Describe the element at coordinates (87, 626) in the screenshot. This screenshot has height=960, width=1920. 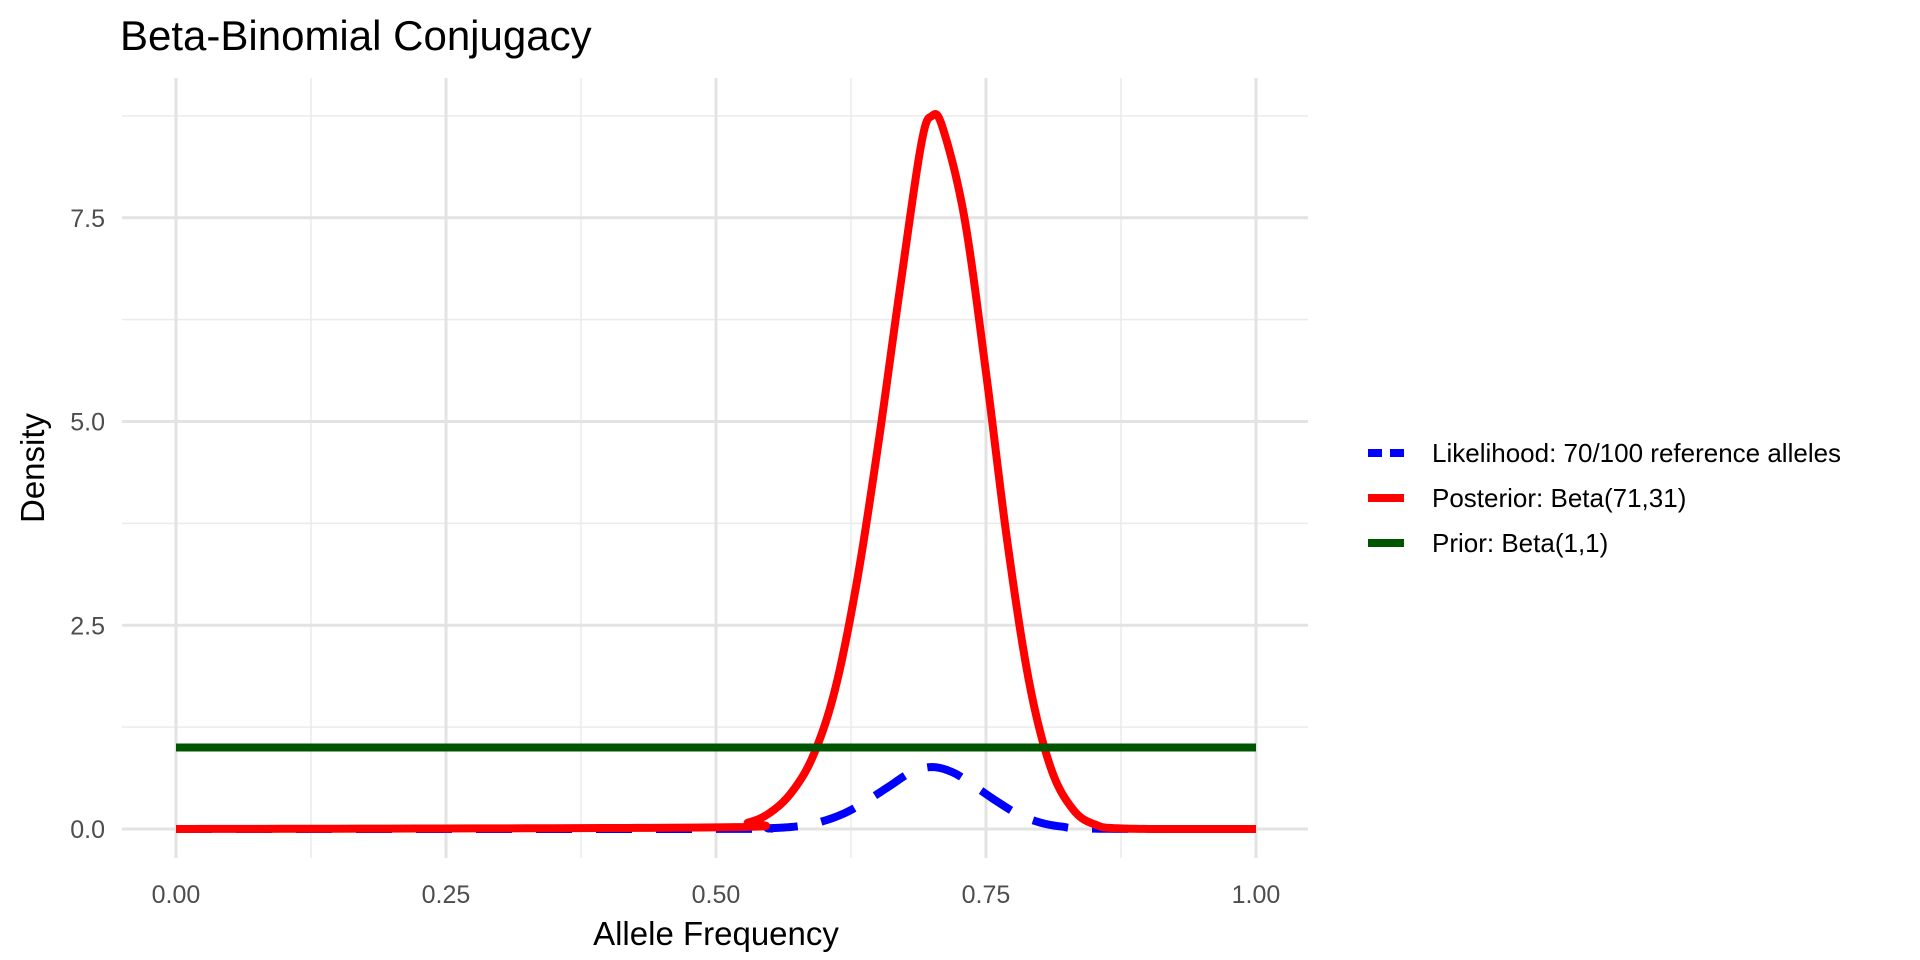
I see `y-tick-label: 2.5` at that location.